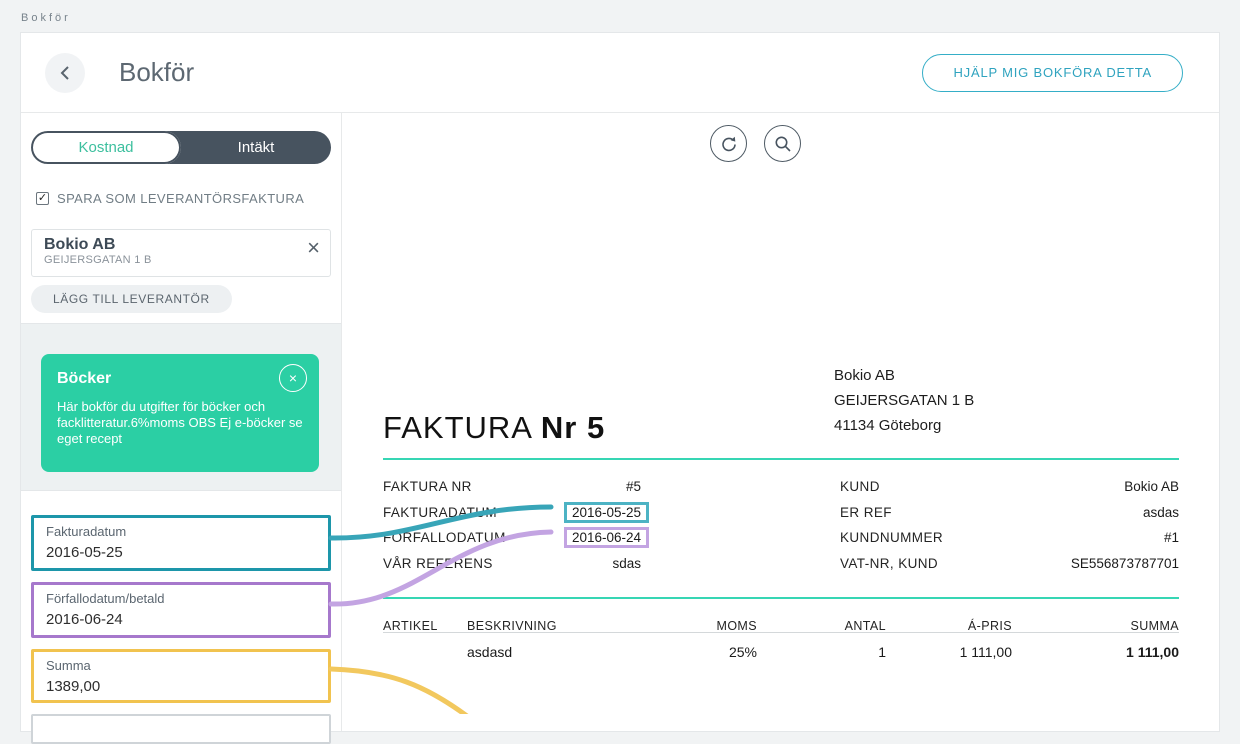  Describe the element at coordinates (181, 253) in the screenshot. I see `supplier-card: Bokio AB GEIJERSGATAN 1 B ×` at that location.